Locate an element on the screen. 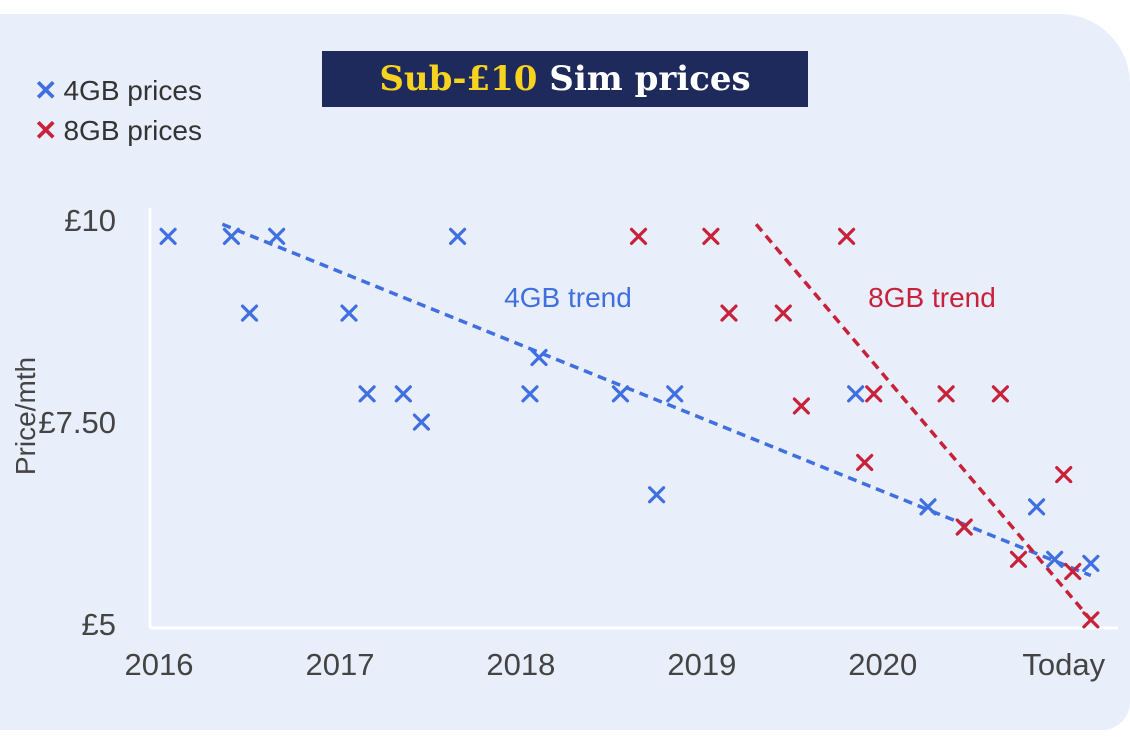 This screenshot has height=744, width=1130. y-tick-label: £5 is located at coordinates (99, 624).